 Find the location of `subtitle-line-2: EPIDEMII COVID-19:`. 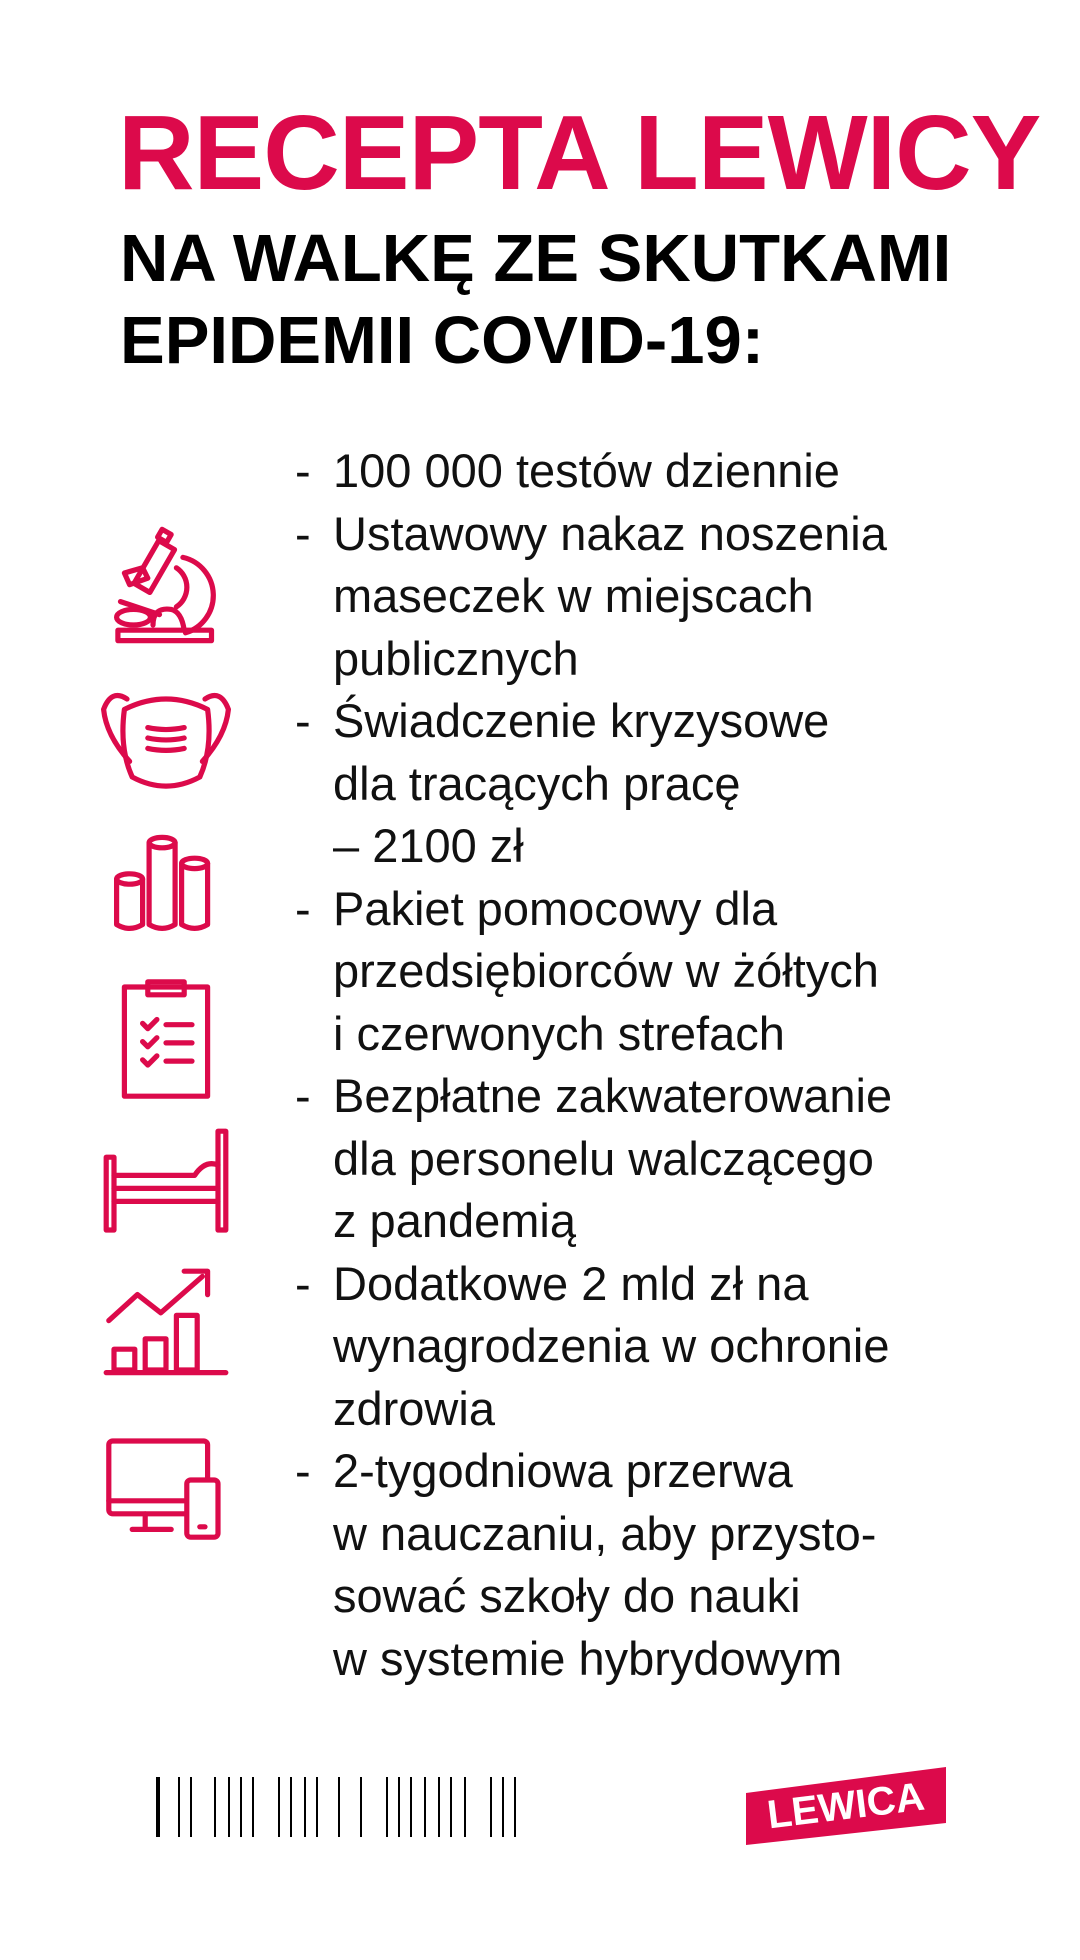

subtitle-line-2: EPIDEMII COVID-19: is located at coordinates (442, 340).